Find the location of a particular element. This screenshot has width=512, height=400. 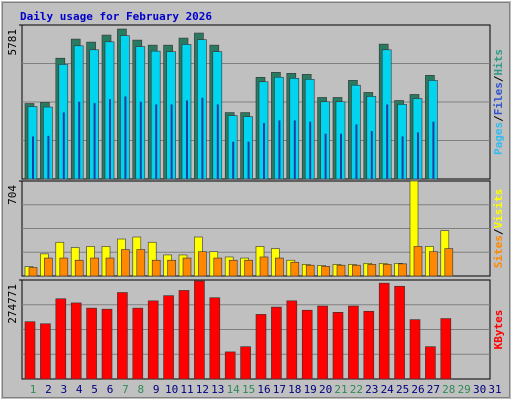

x-tick-label: 4 is located at coordinates (79, 389).